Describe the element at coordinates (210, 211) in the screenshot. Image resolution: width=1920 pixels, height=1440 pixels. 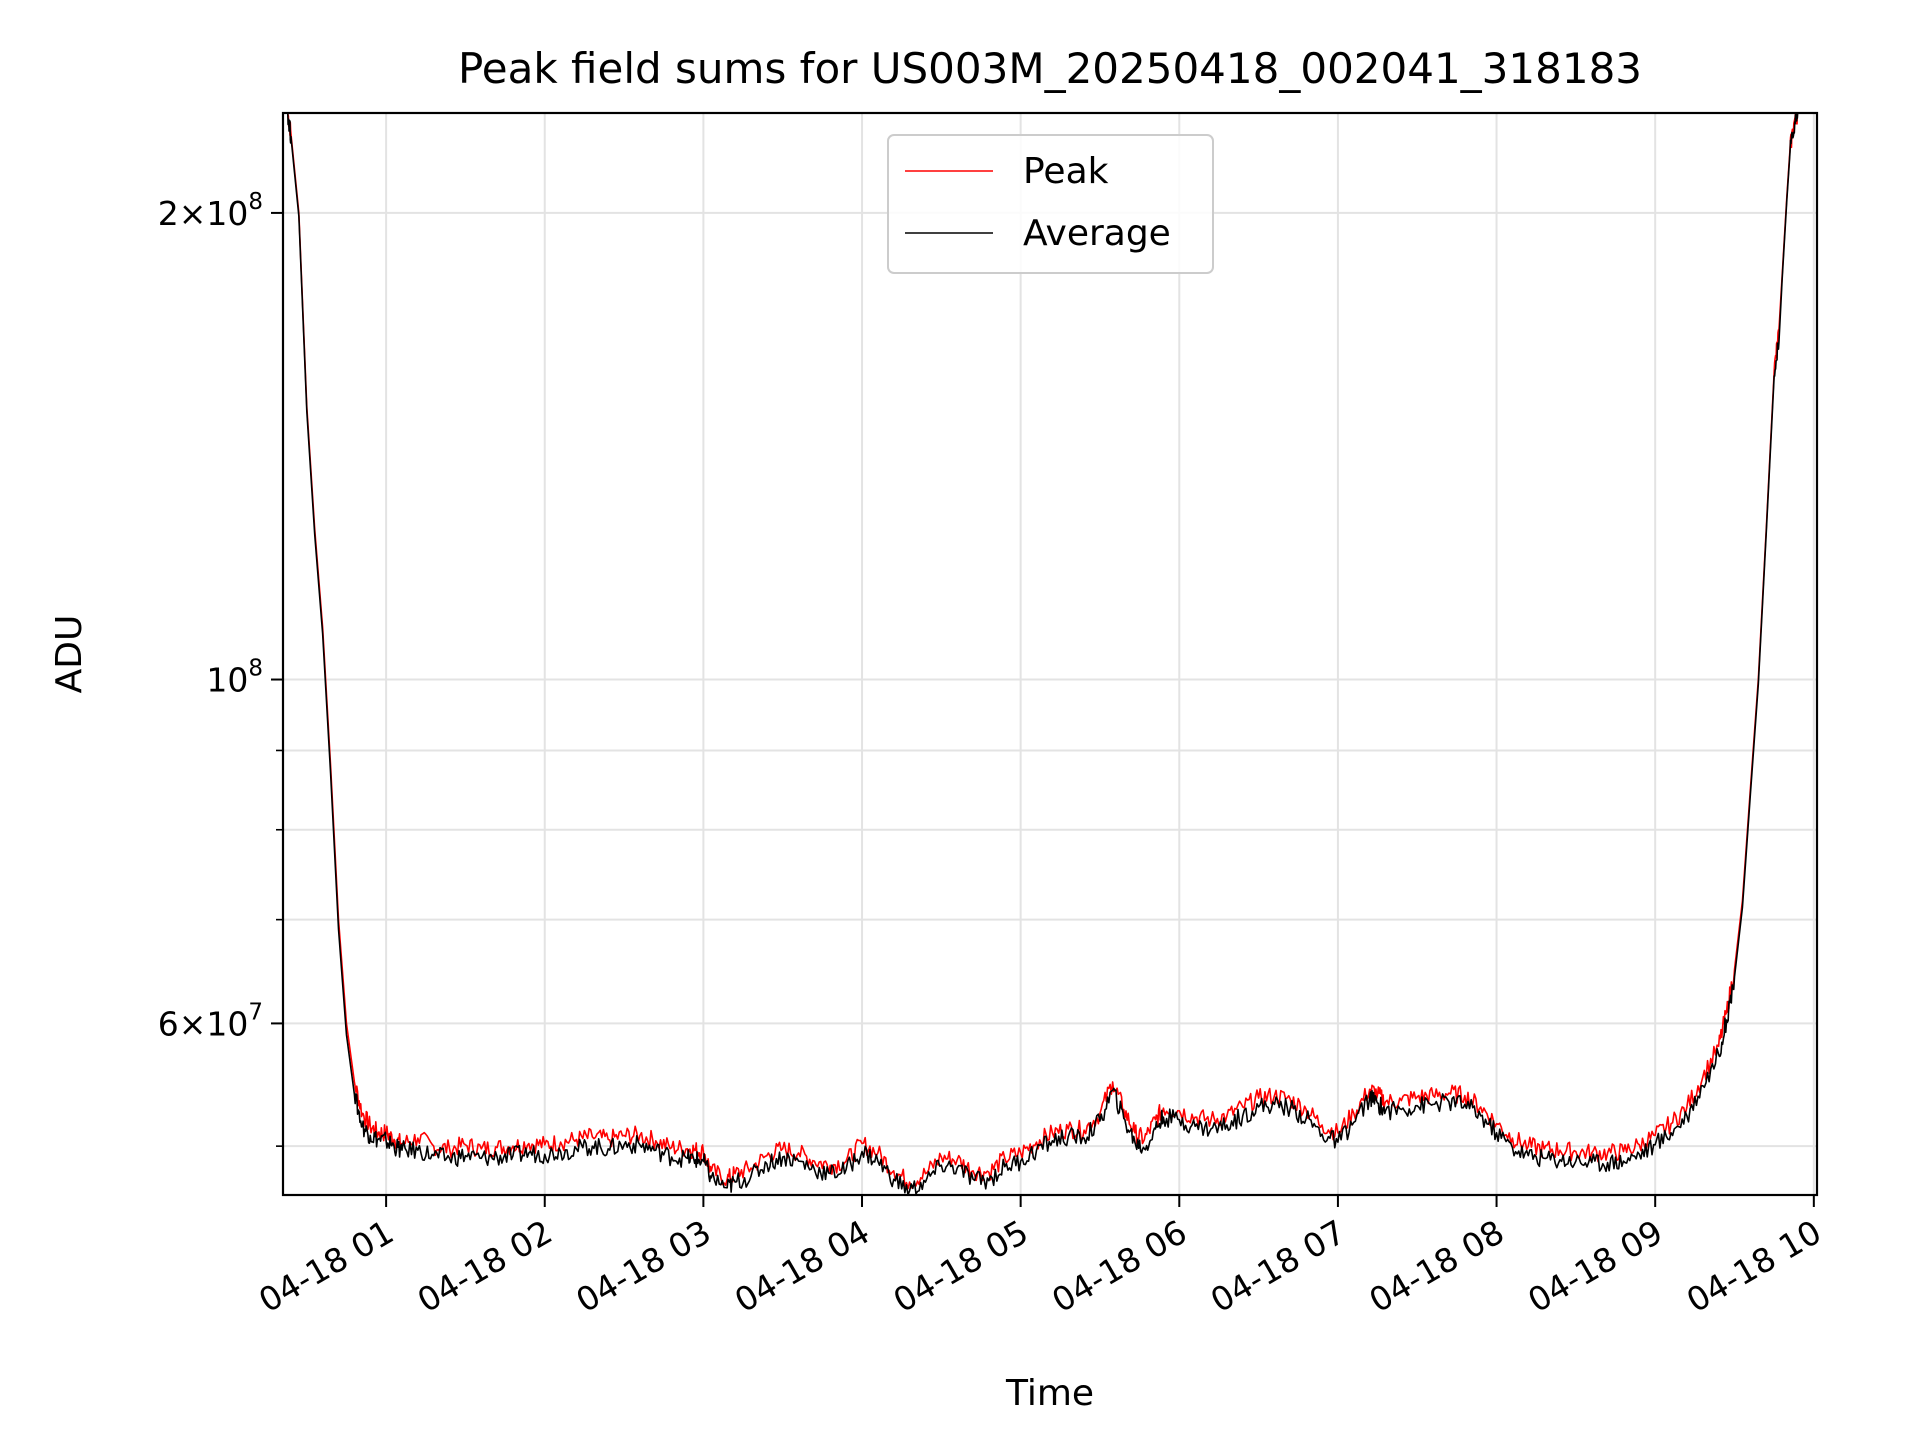
I see `y-tick-label: 2×108` at that location.